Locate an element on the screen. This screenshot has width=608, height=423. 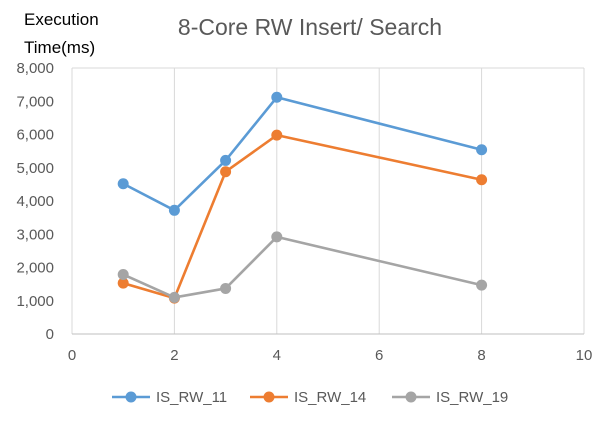
legend-label-IS_RW_19: IS_RW_19 is located at coordinates (472, 397).